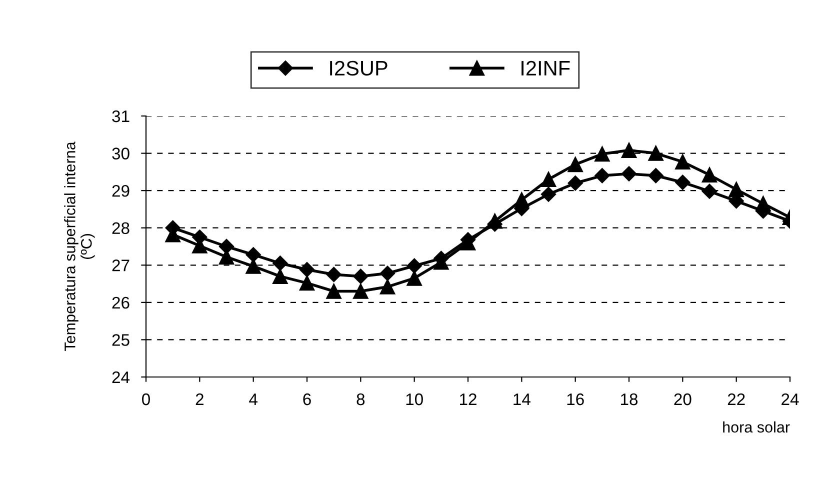 This screenshot has width=830, height=477. What do you see at coordinates (121, 302) in the screenshot?
I see `y-tick-label: 26` at bounding box center [121, 302].